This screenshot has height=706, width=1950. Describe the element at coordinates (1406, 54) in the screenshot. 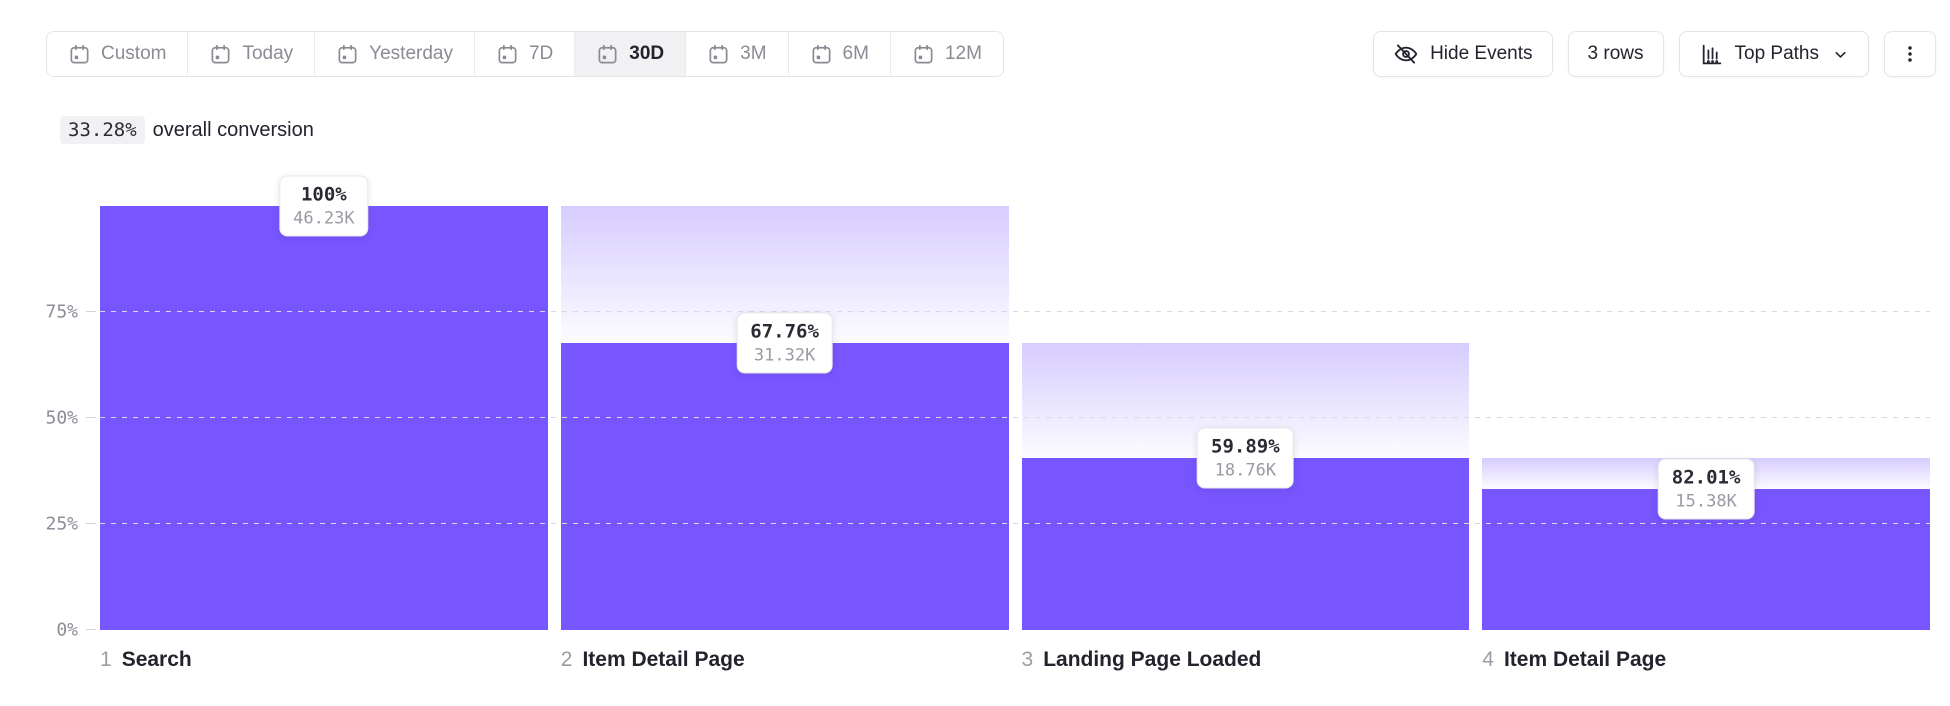

I see `eye-off-icon` at that location.